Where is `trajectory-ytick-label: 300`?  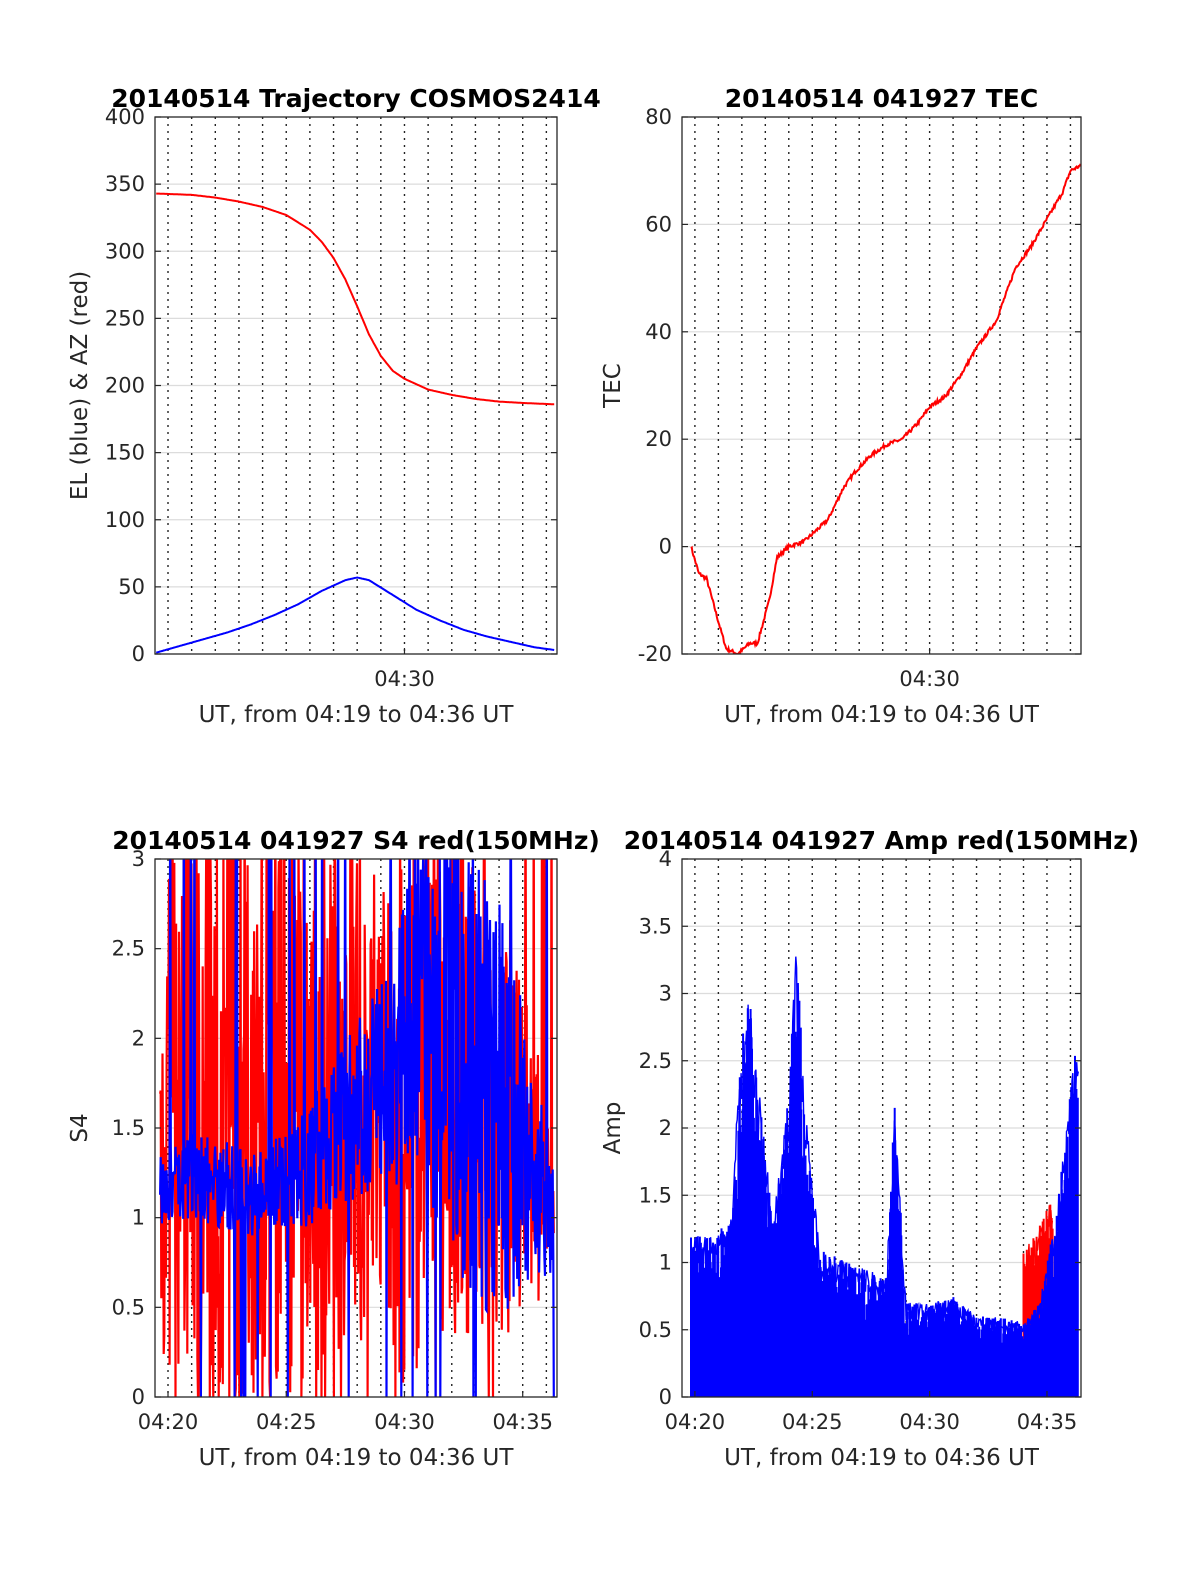 trajectory-ytick-label: 300 is located at coordinates (125, 251).